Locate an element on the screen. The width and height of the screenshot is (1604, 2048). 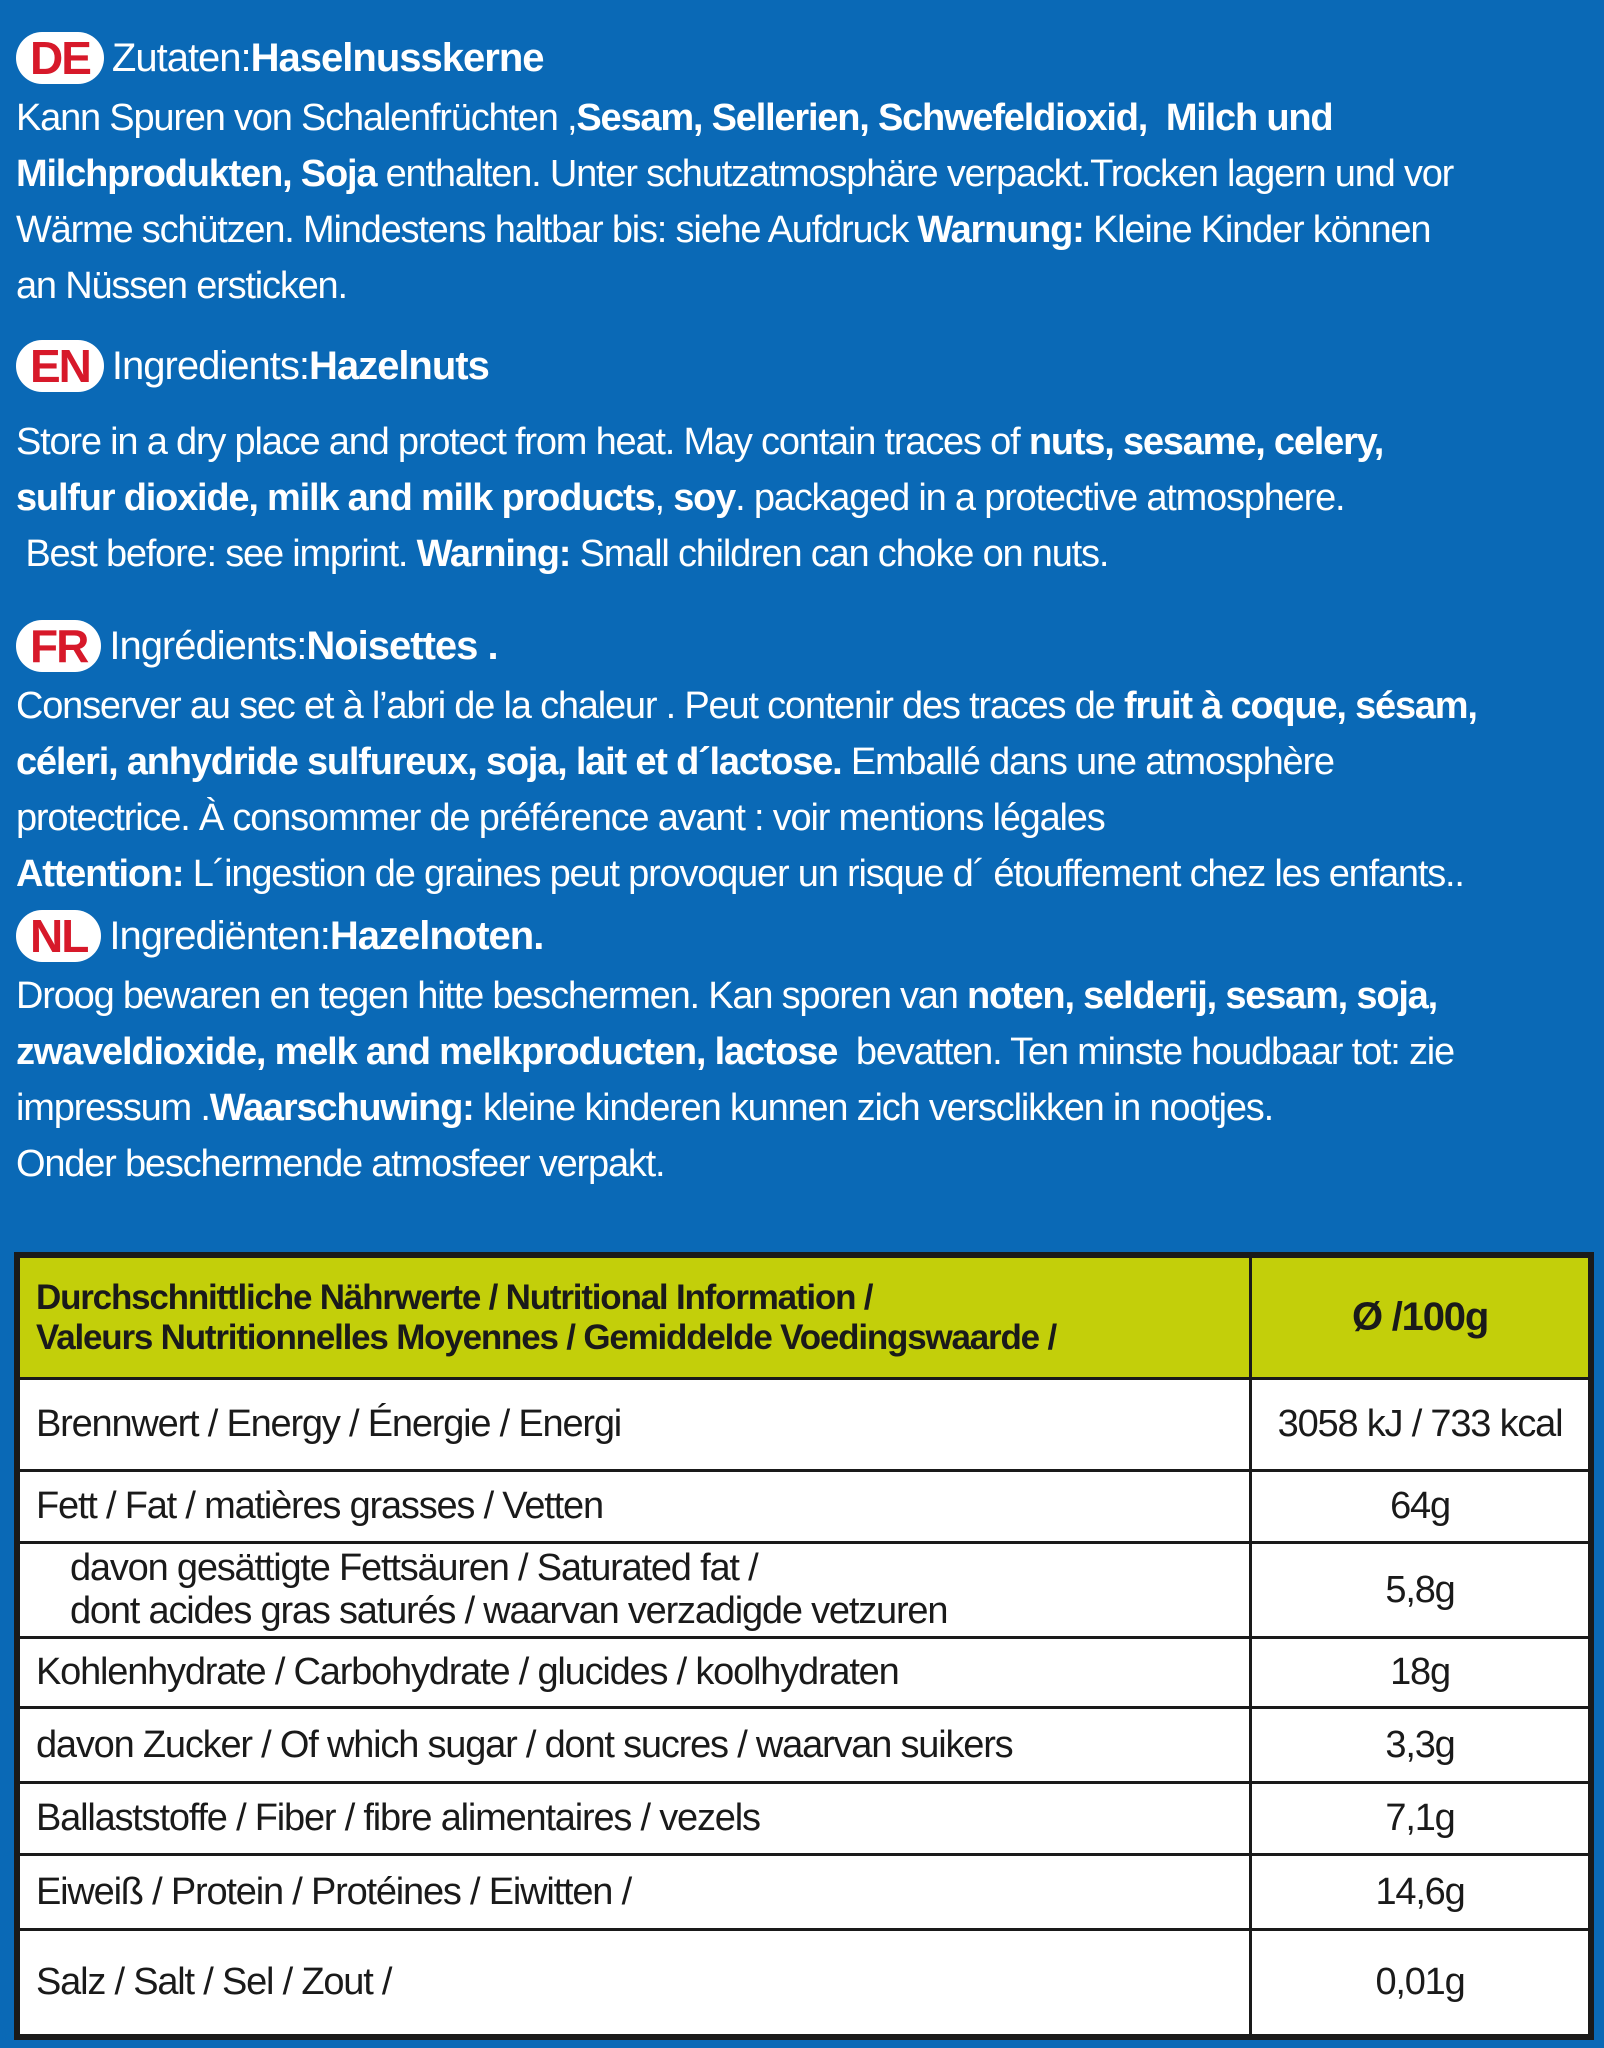
bold-text: Milchprodukten, Soja is located at coordinates (196, 174).